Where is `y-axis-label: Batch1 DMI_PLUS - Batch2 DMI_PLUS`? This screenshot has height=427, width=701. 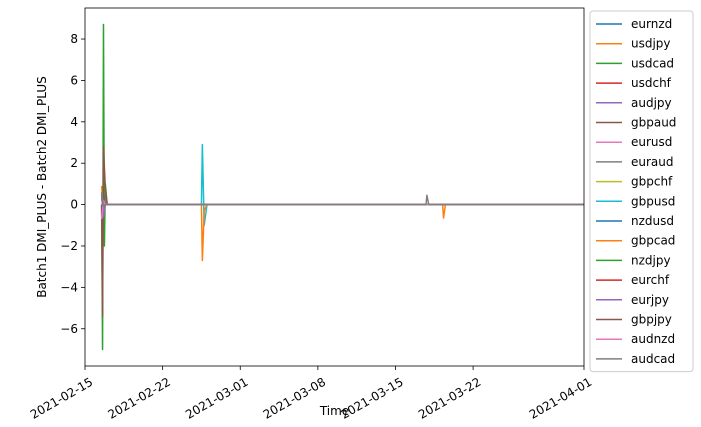 y-axis-label: Batch1 DMI_PLUS - Batch2 DMI_PLUS is located at coordinates (42, 187).